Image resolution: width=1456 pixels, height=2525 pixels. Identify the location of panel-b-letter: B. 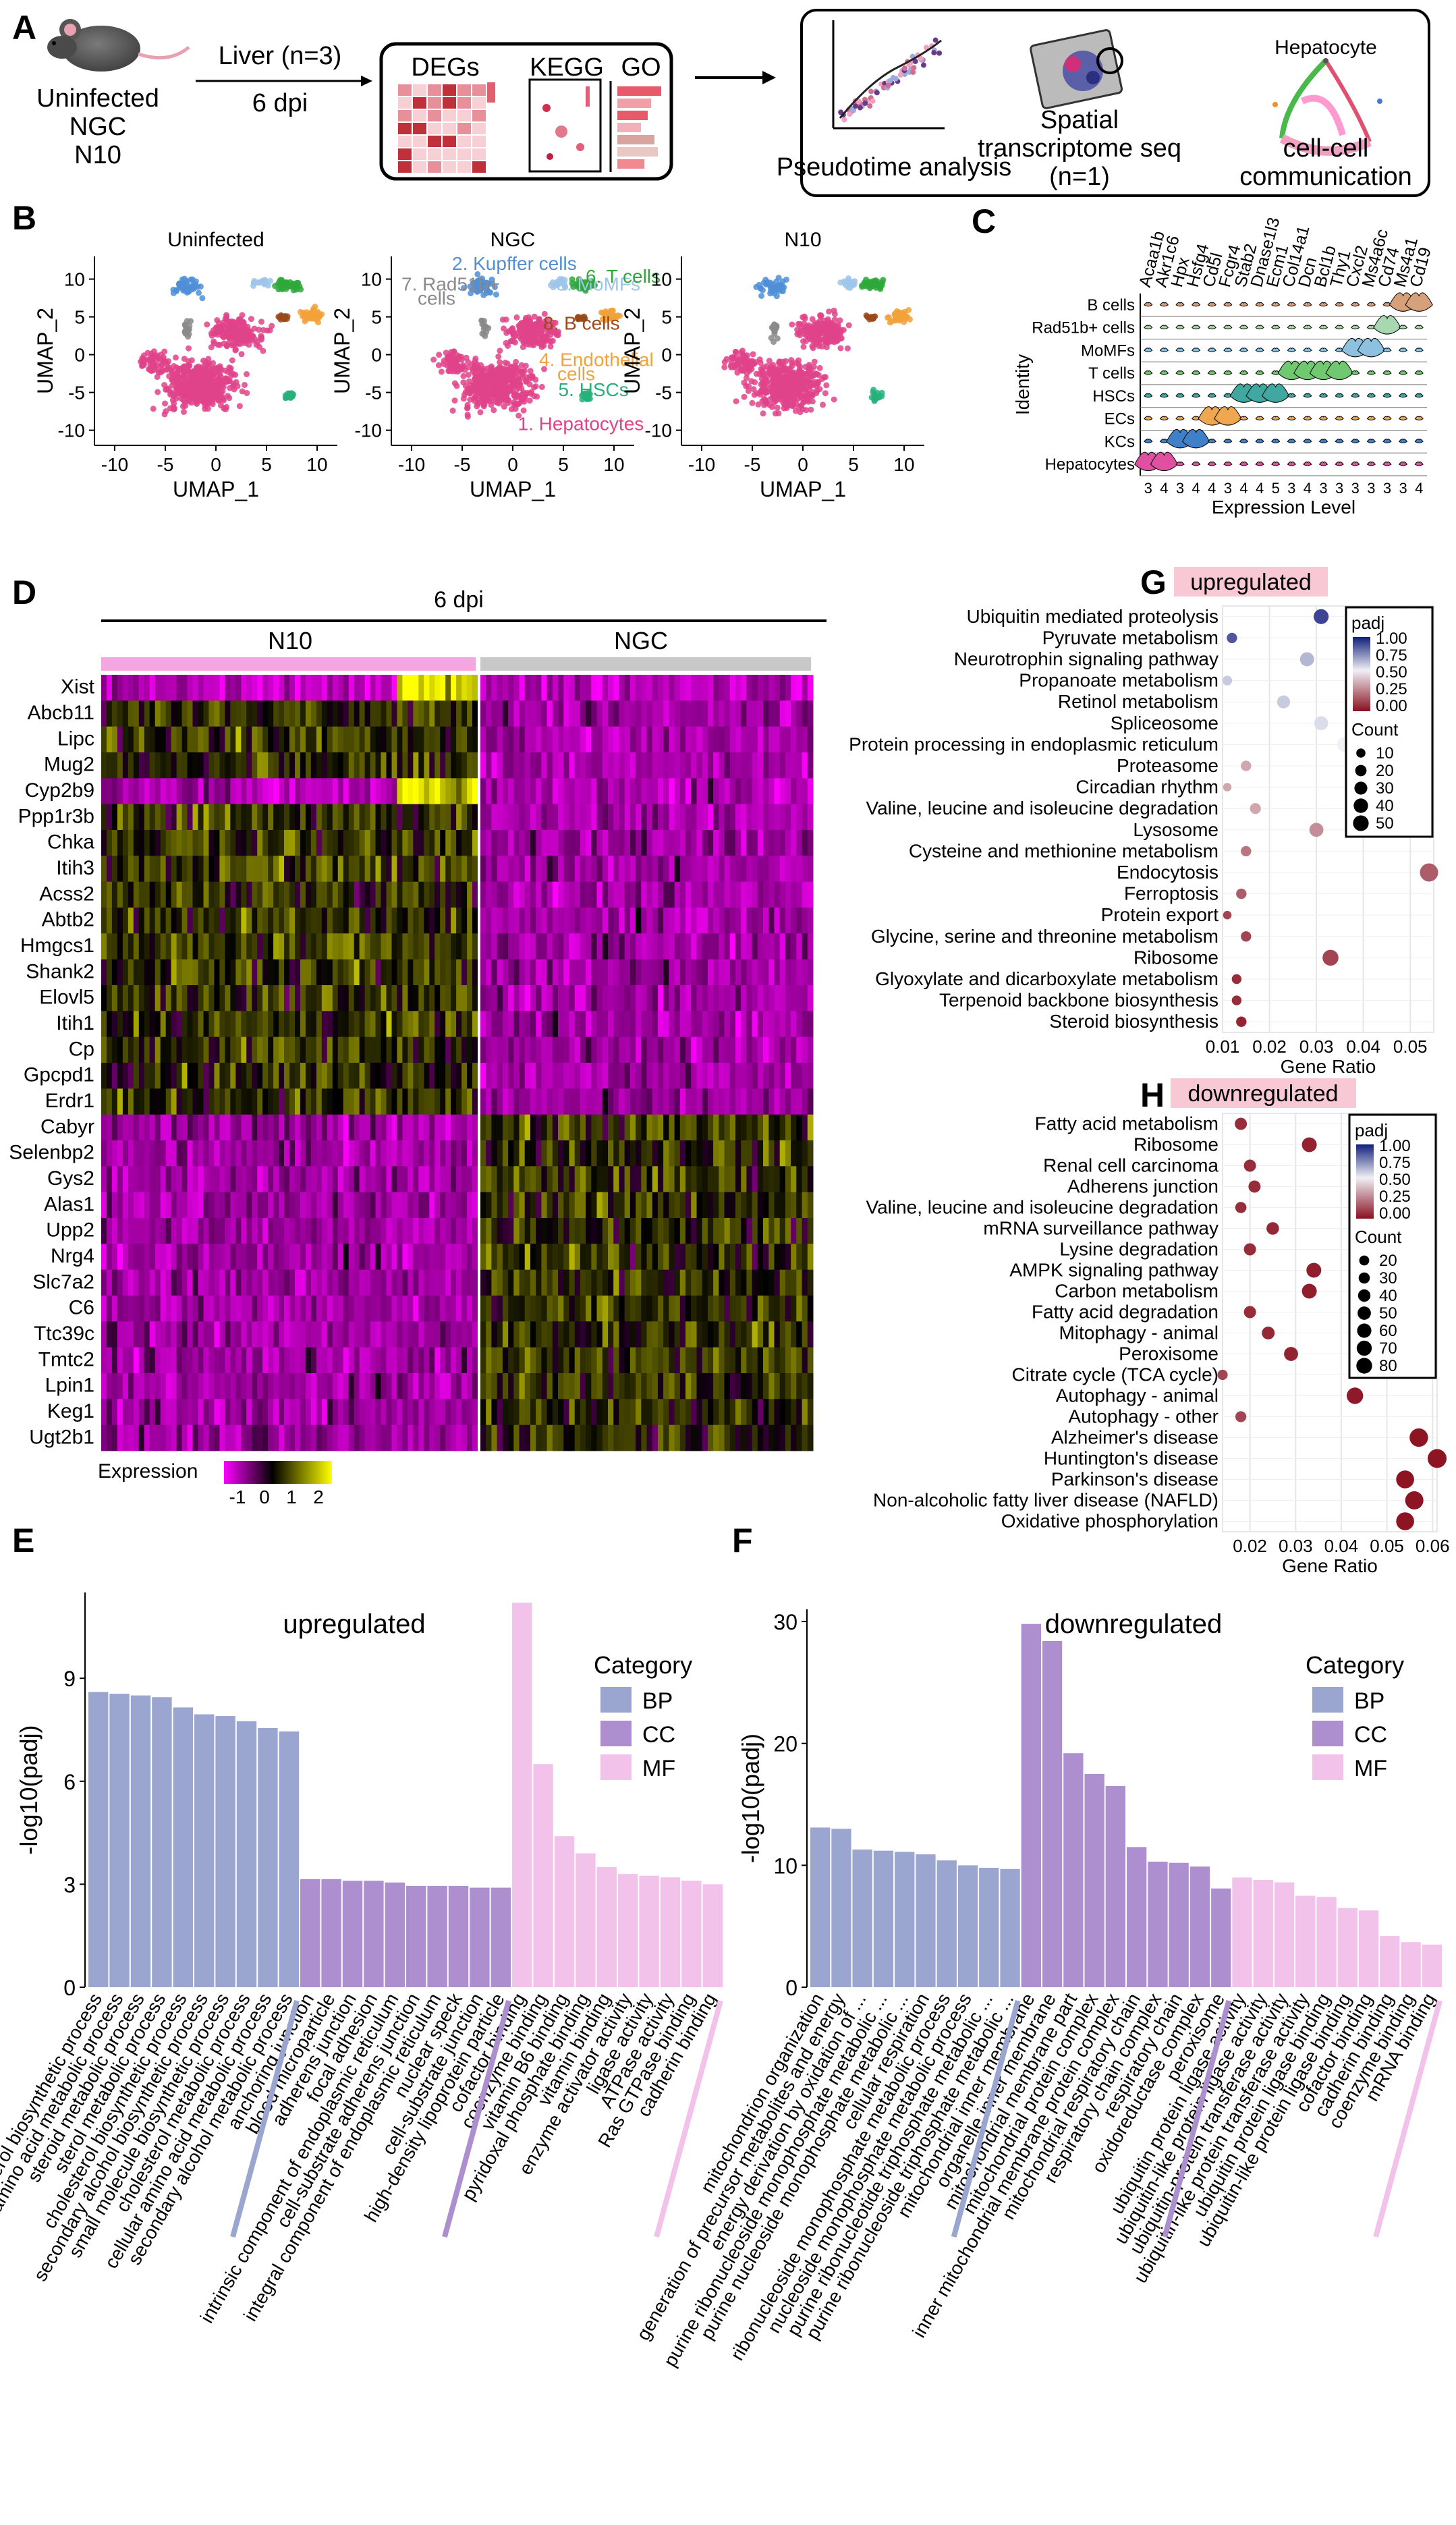
(24, 218).